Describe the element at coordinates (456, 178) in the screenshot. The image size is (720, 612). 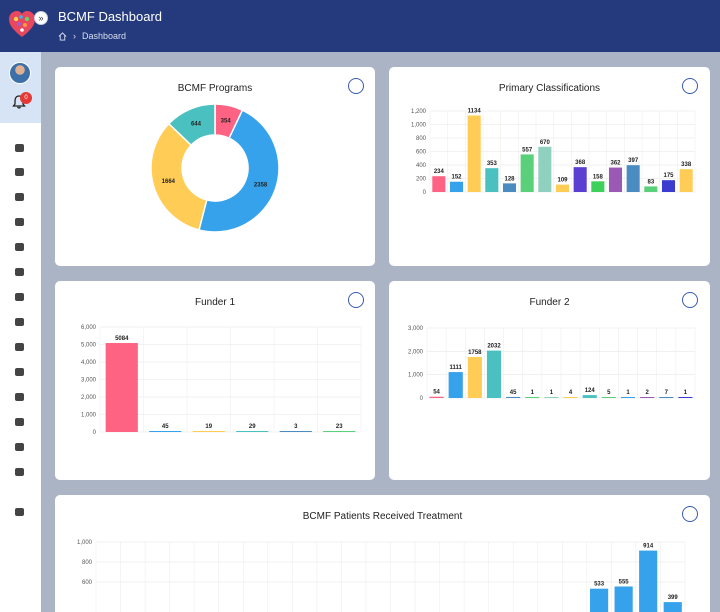
I see `data-label: 152` at that location.